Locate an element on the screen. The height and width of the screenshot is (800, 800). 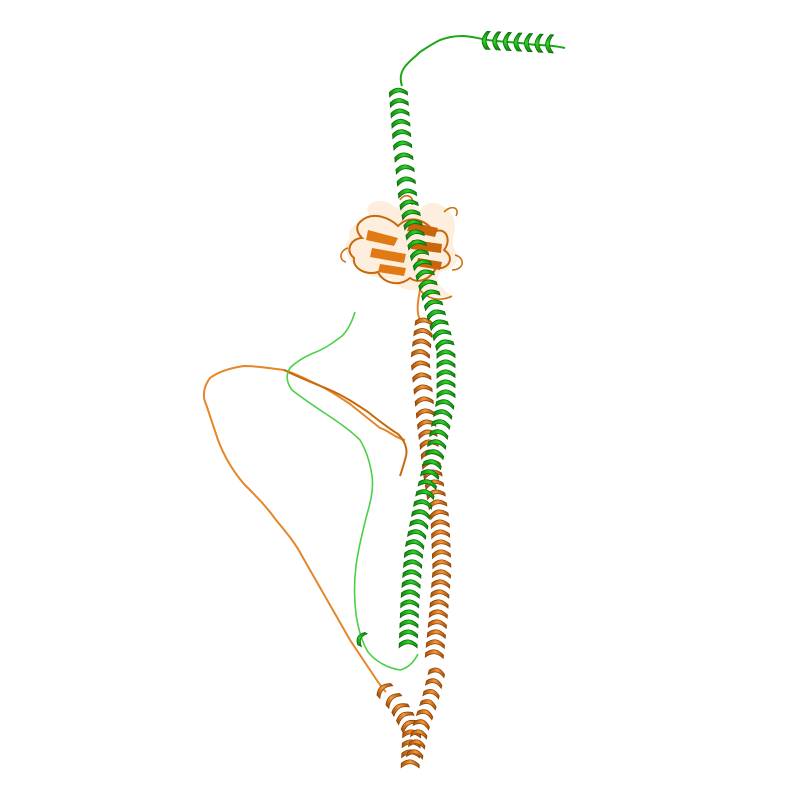
green-n-term-helix is located at coordinates (518, 42).